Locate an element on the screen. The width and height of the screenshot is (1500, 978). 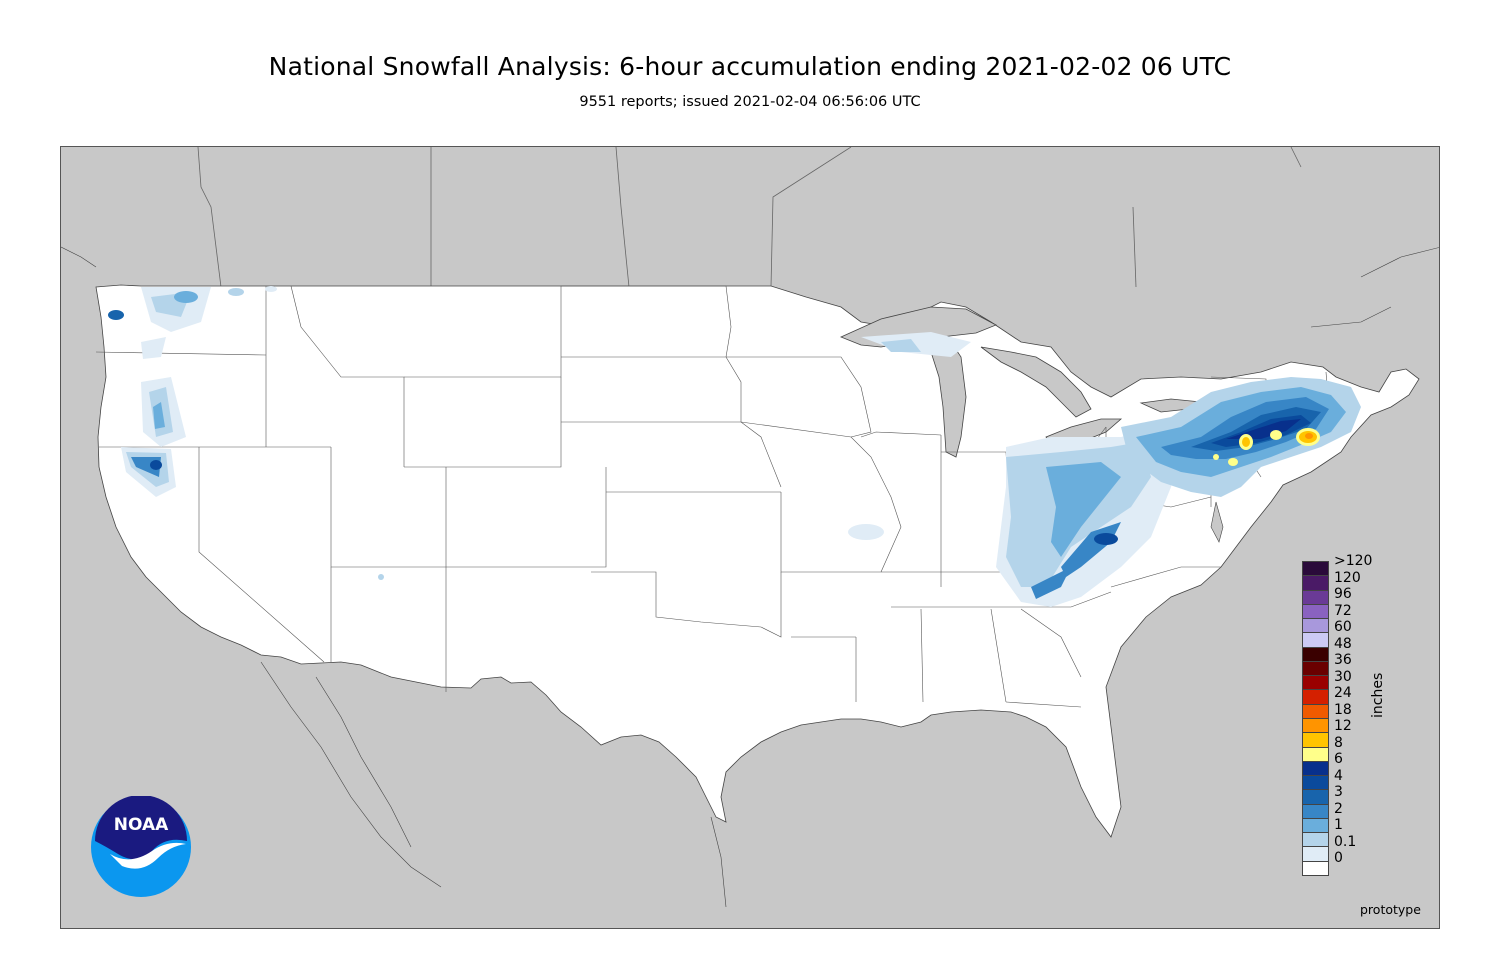
legend-label: 72 is located at coordinates (1343, 610).